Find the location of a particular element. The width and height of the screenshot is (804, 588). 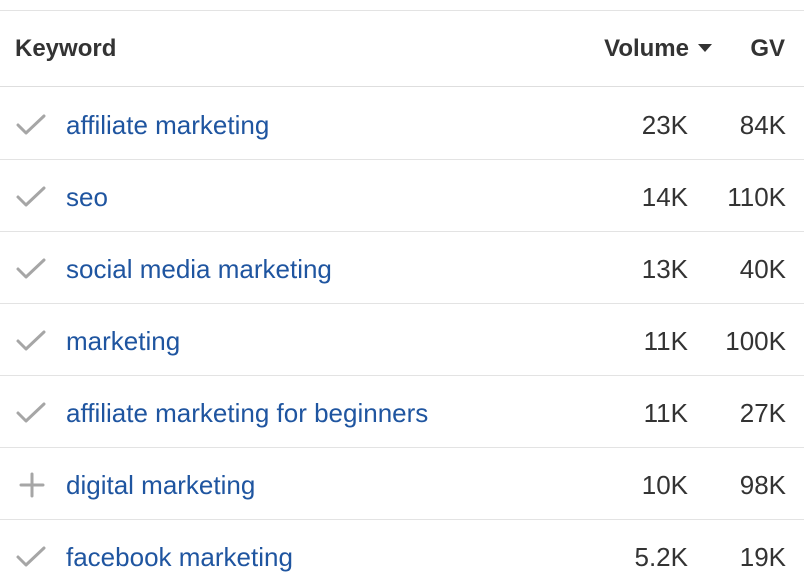

gv-value: 110K is located at coordinates (756, 197).